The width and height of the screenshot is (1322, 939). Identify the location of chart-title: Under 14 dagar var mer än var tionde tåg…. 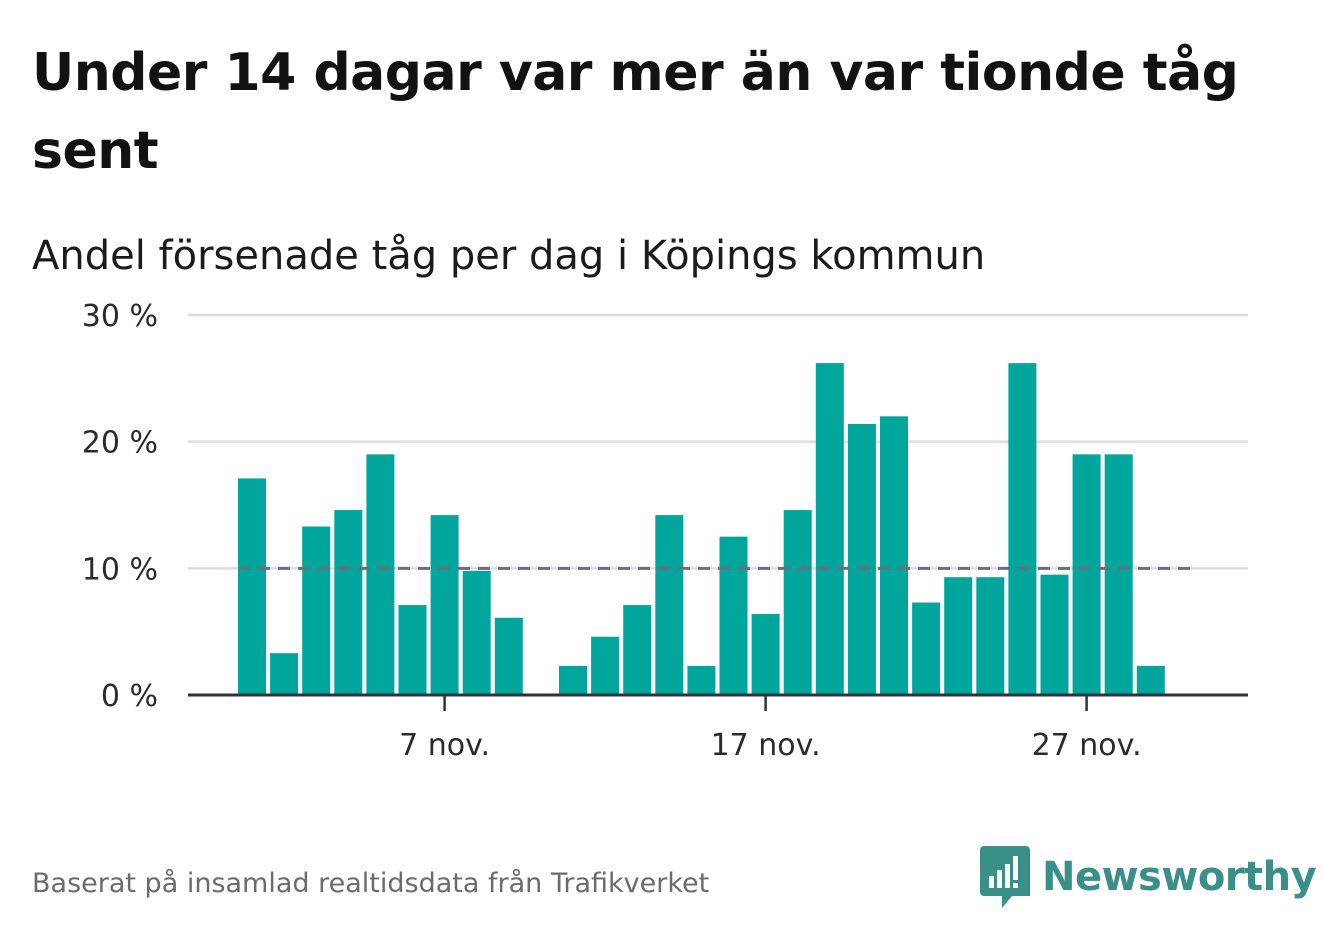
(635, 112).